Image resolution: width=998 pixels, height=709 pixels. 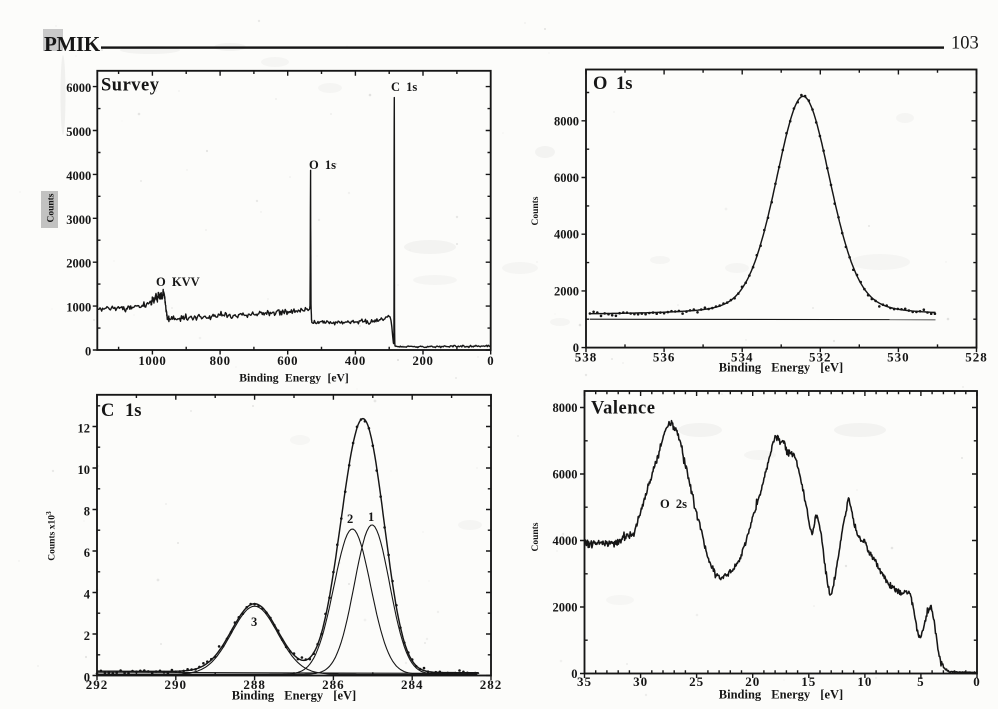 What do you see at coordinates (742, 357) in the screenshot?
I see `svg-text: 534` at bounding box center [742, 357].